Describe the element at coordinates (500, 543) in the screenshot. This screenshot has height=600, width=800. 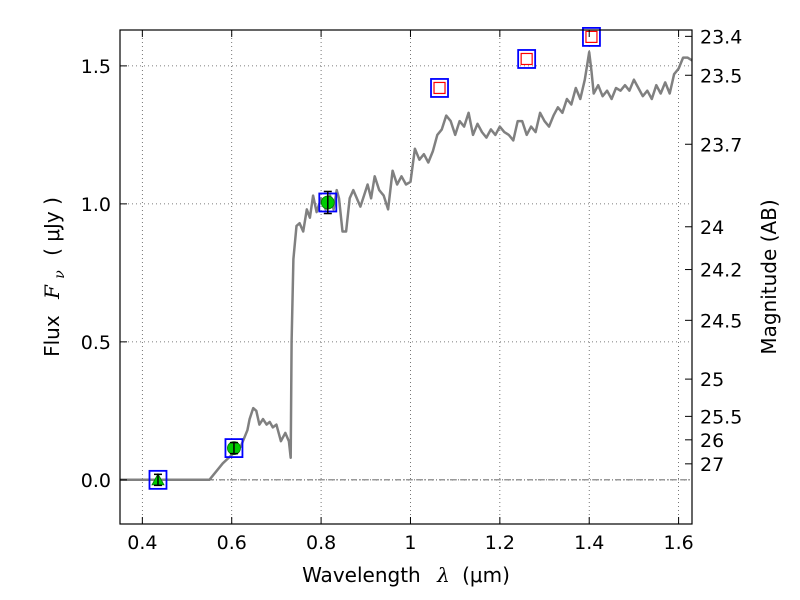
I see `x-tick-label: 1.2` at that location.